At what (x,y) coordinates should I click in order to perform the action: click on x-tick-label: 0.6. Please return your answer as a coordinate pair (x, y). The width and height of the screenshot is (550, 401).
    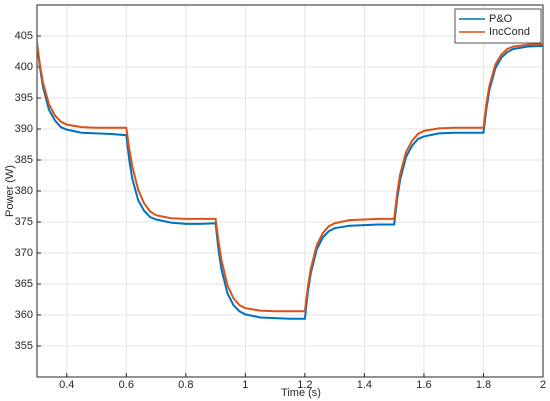
    Looking at the image, I should click on (126, 385).